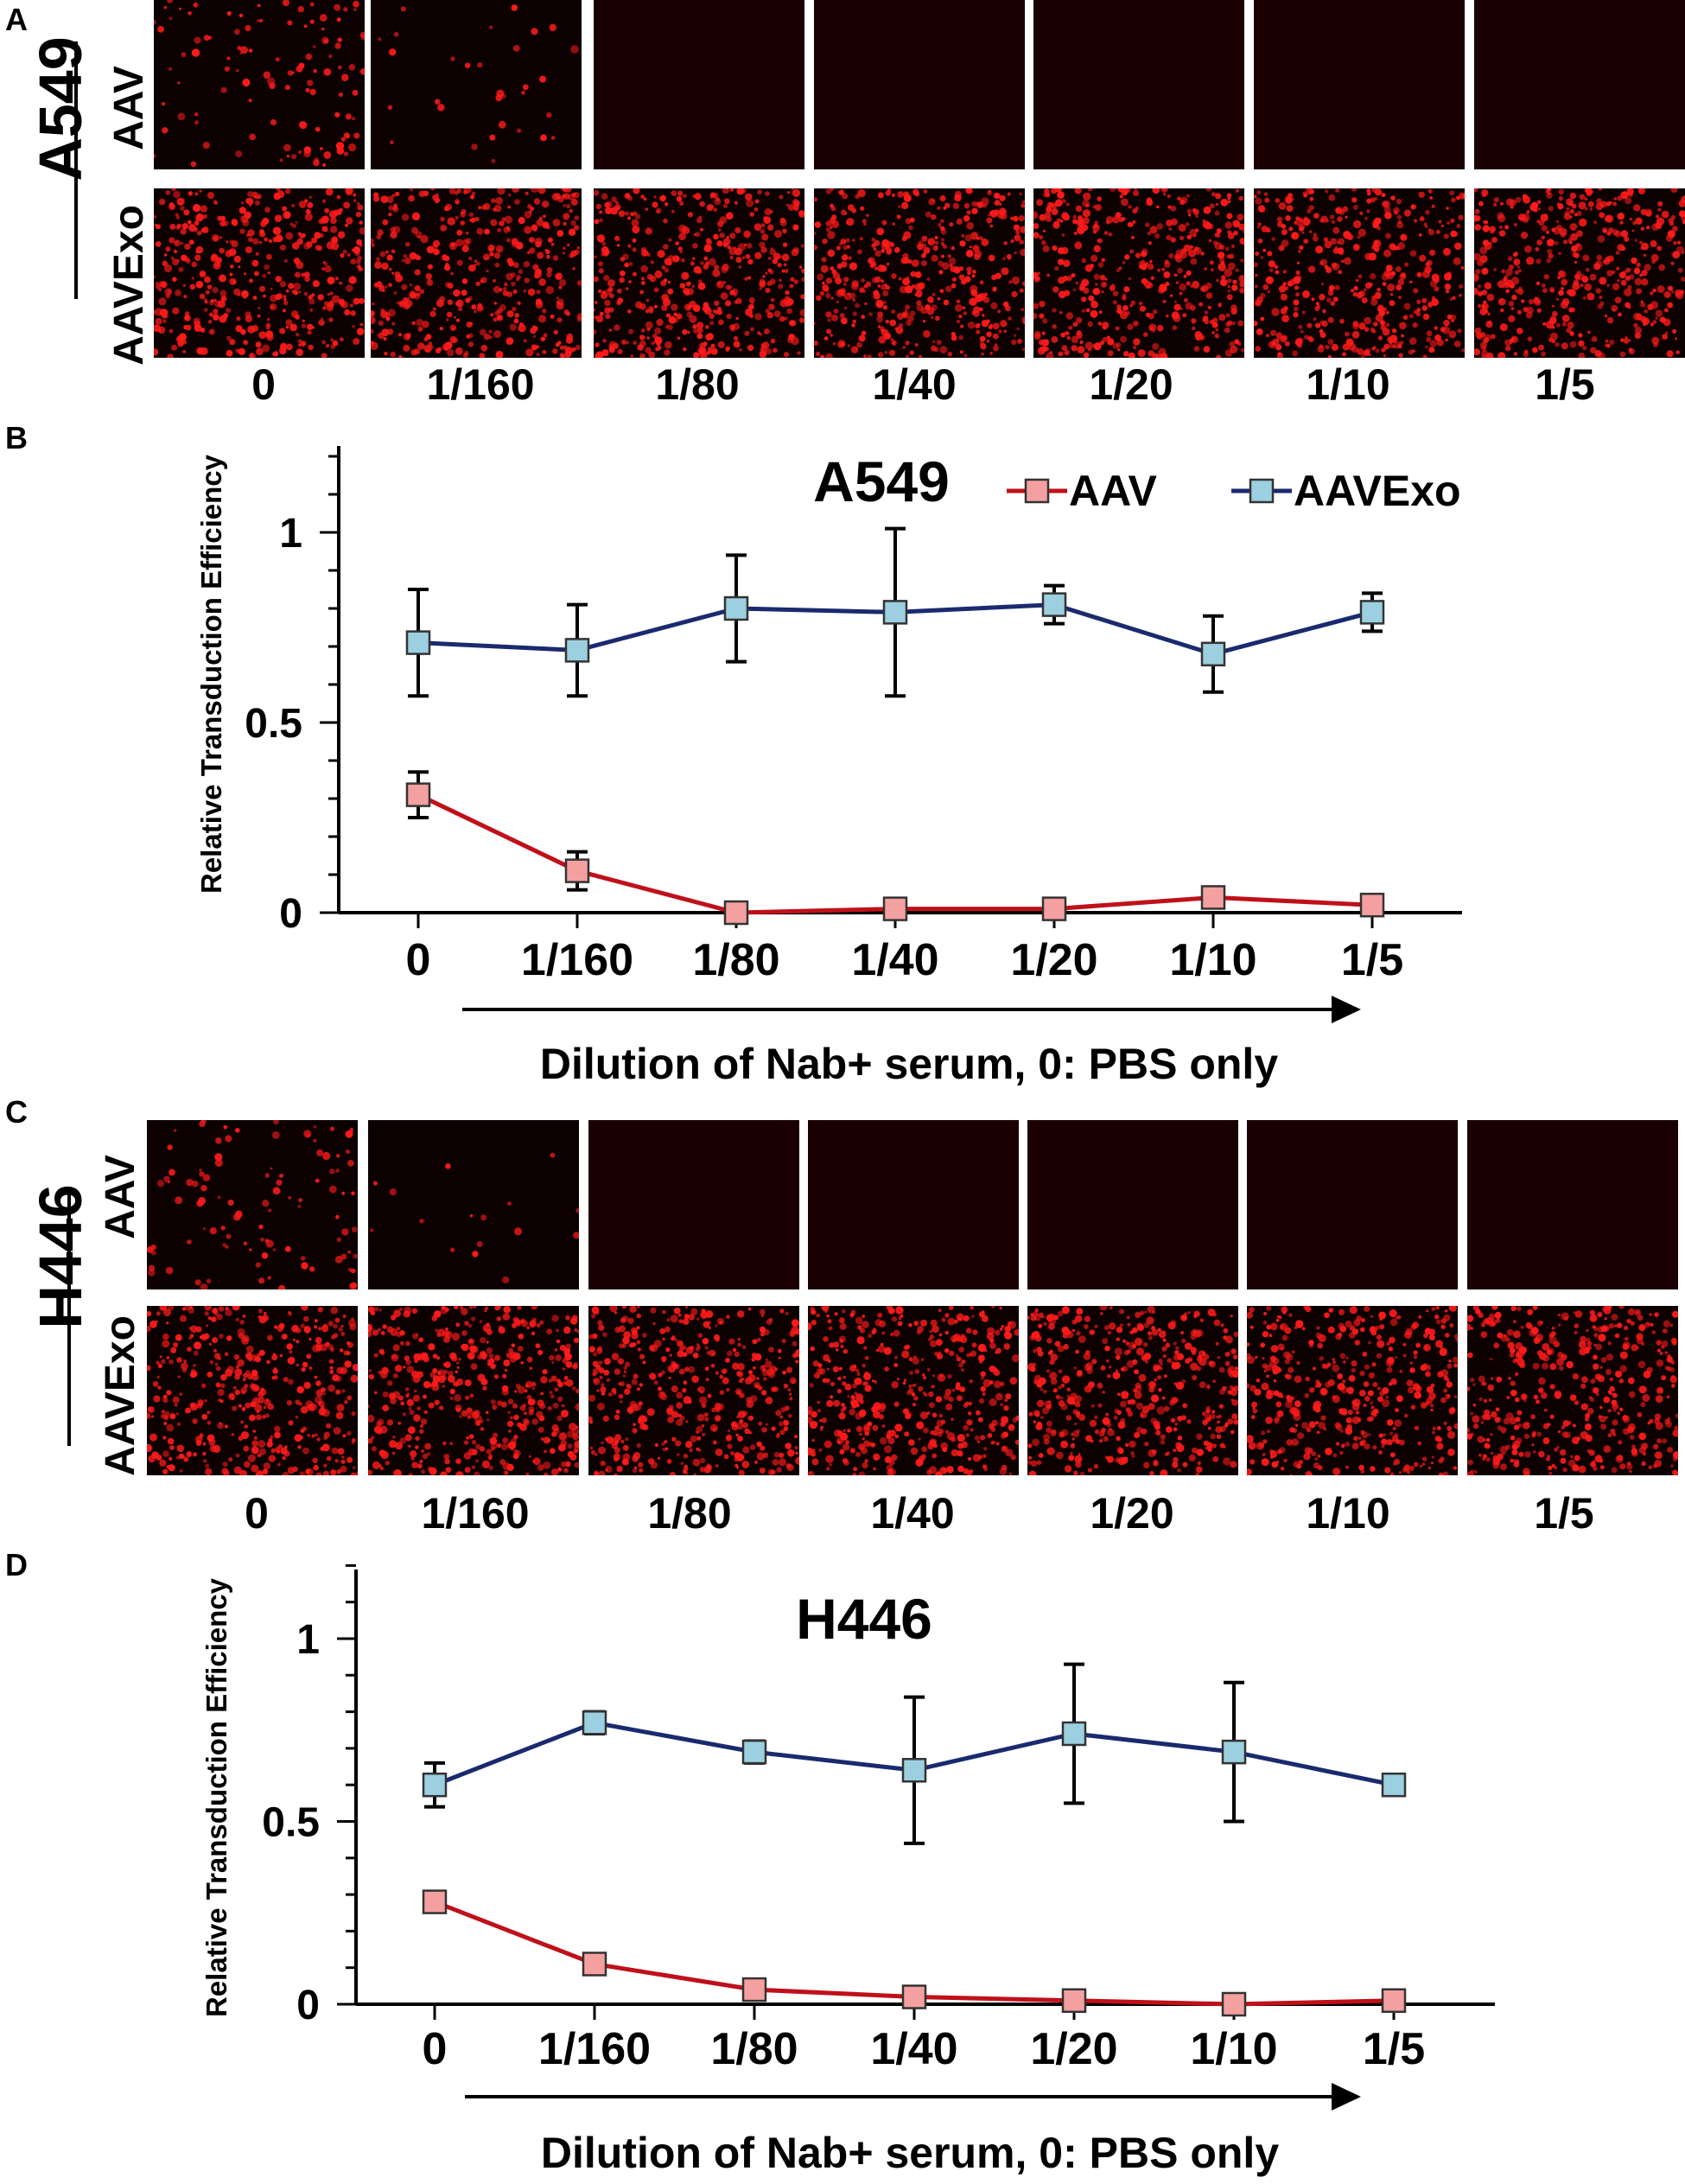 This screenshot has height=2184, width=1685. Describe the element at coordinates (16, 438) in the screenshot. I see `panel-b-letter: B` at that location.